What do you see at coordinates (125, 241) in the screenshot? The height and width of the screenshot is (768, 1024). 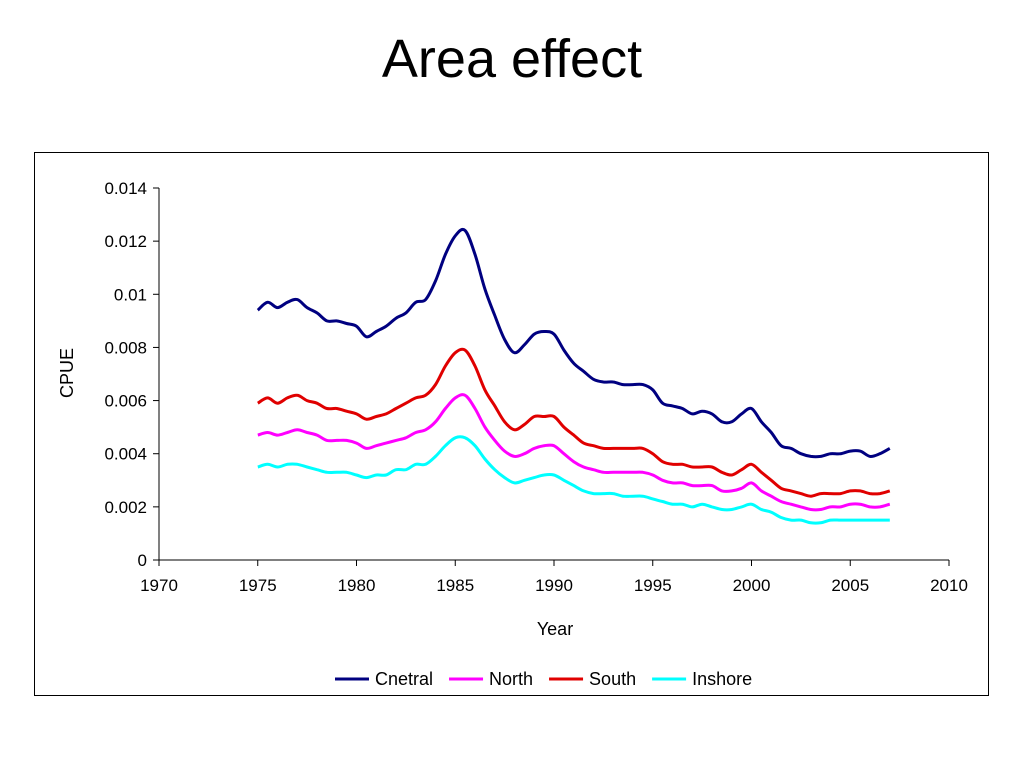 I see `y-tick-label: 0.012` at bounding box center [125, 241].